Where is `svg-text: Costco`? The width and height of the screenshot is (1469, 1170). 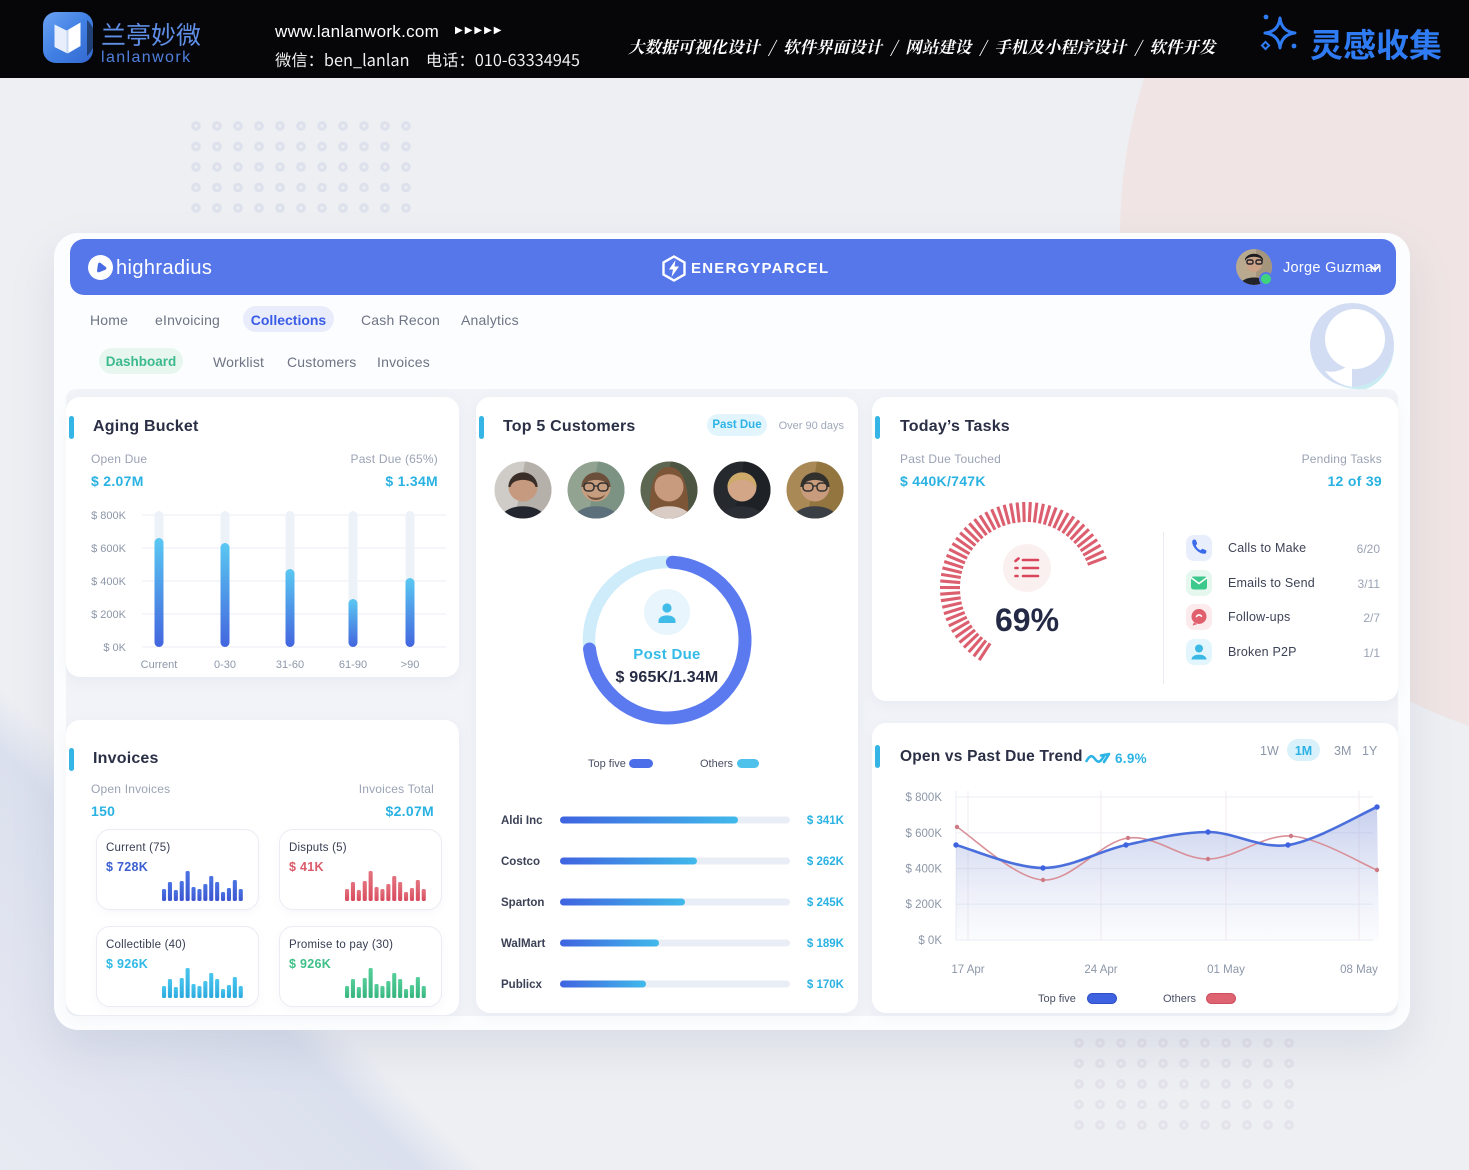
svg-text: Costco is located at coordinates (520, 862).